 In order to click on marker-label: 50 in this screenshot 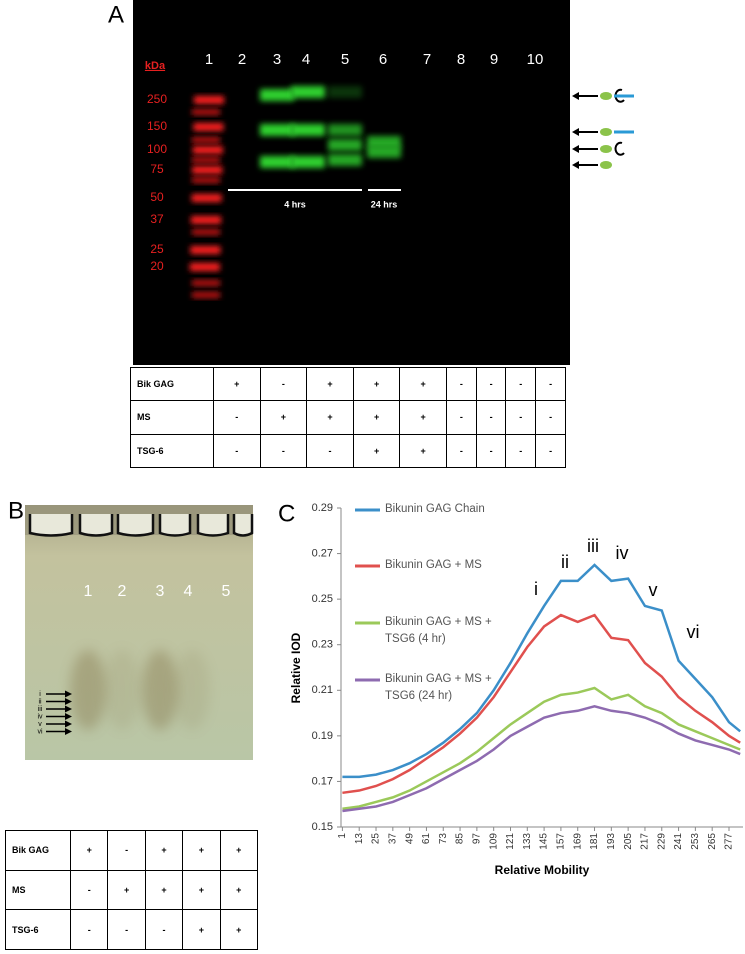, I will do `click(157, 197)`.